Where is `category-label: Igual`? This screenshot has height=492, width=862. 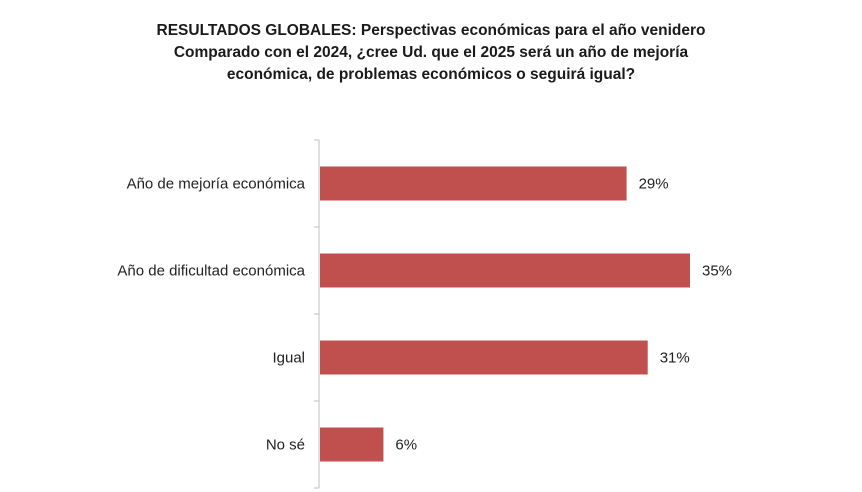 category-label: Igual is located at coordinates (288, 358).